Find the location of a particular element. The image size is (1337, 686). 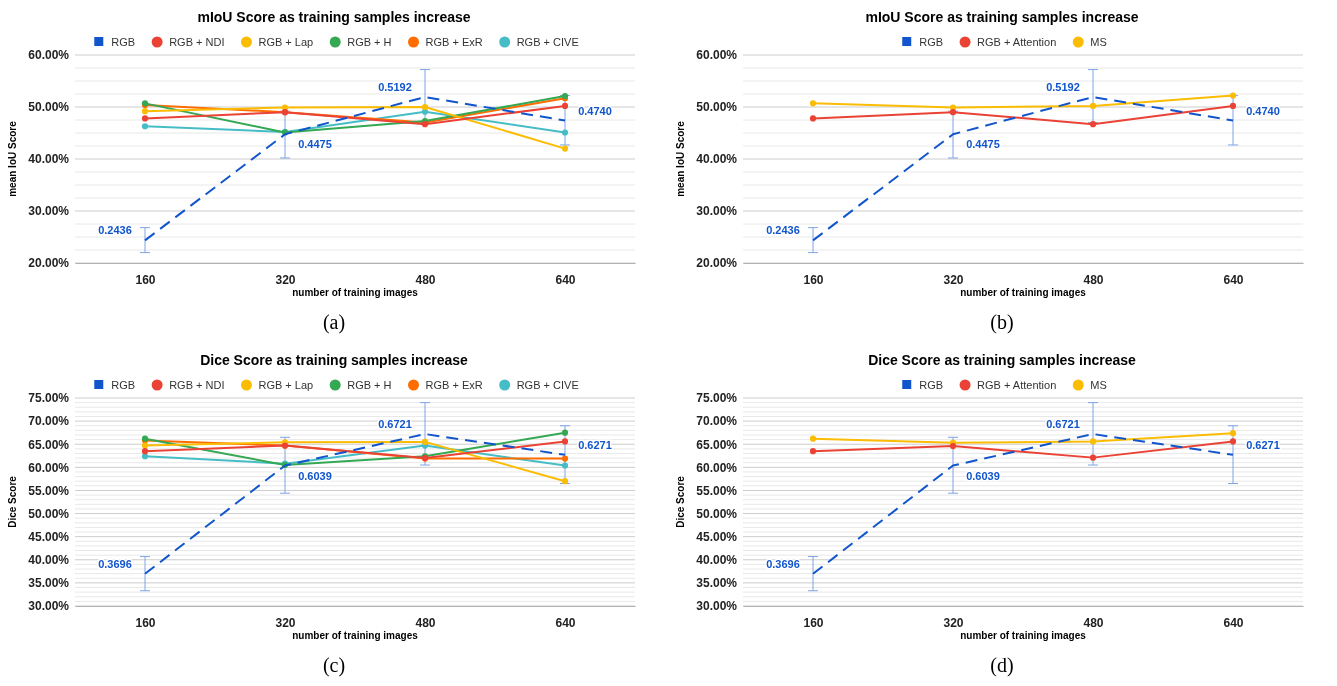

legend-label: RGB + NDI is located at coordinates (197, 385).